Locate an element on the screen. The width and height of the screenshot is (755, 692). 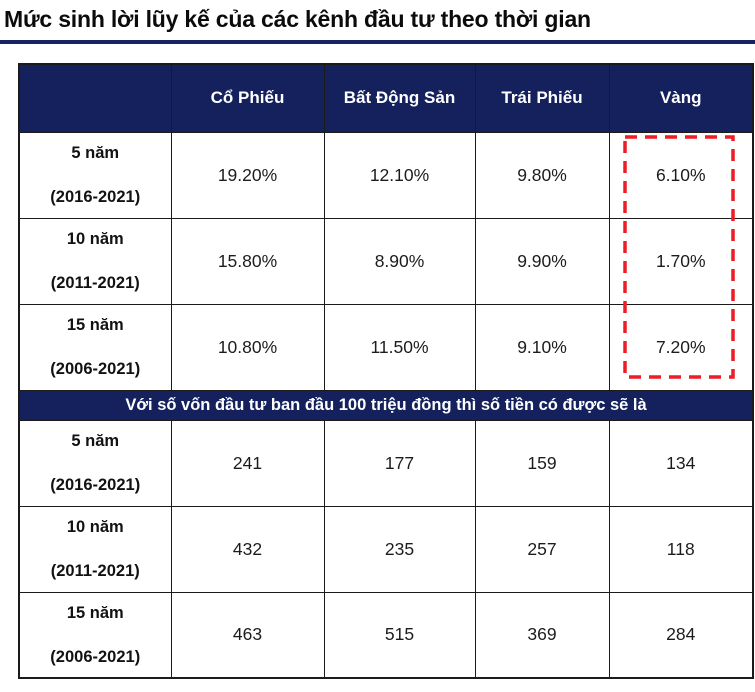
table-row-amount-5y: 5 năm (2016-2021) 241 177 159 134 is located at coordinates (386, 463).